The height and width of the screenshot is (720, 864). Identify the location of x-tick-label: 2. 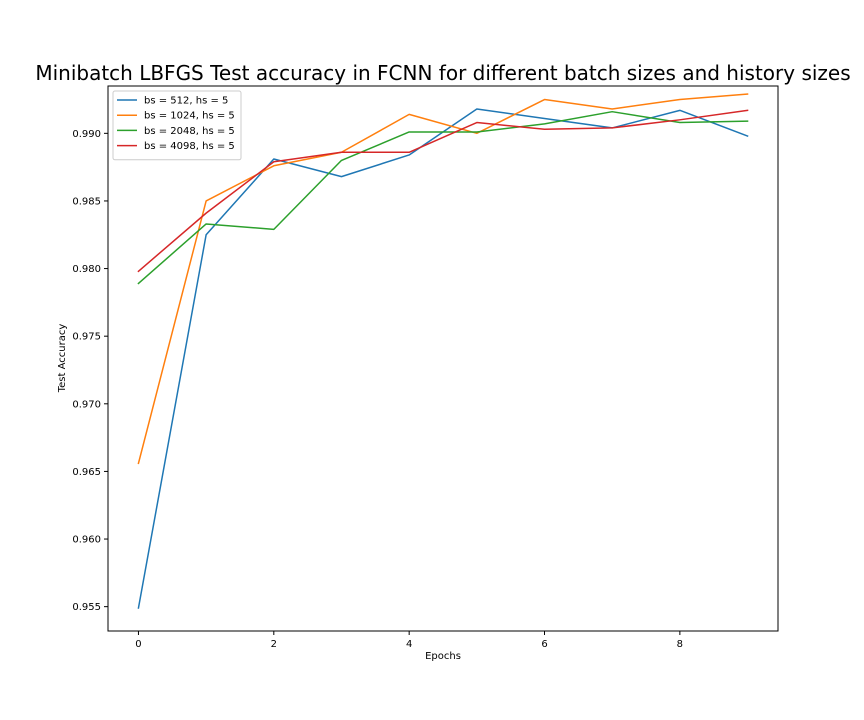
(274, 644).